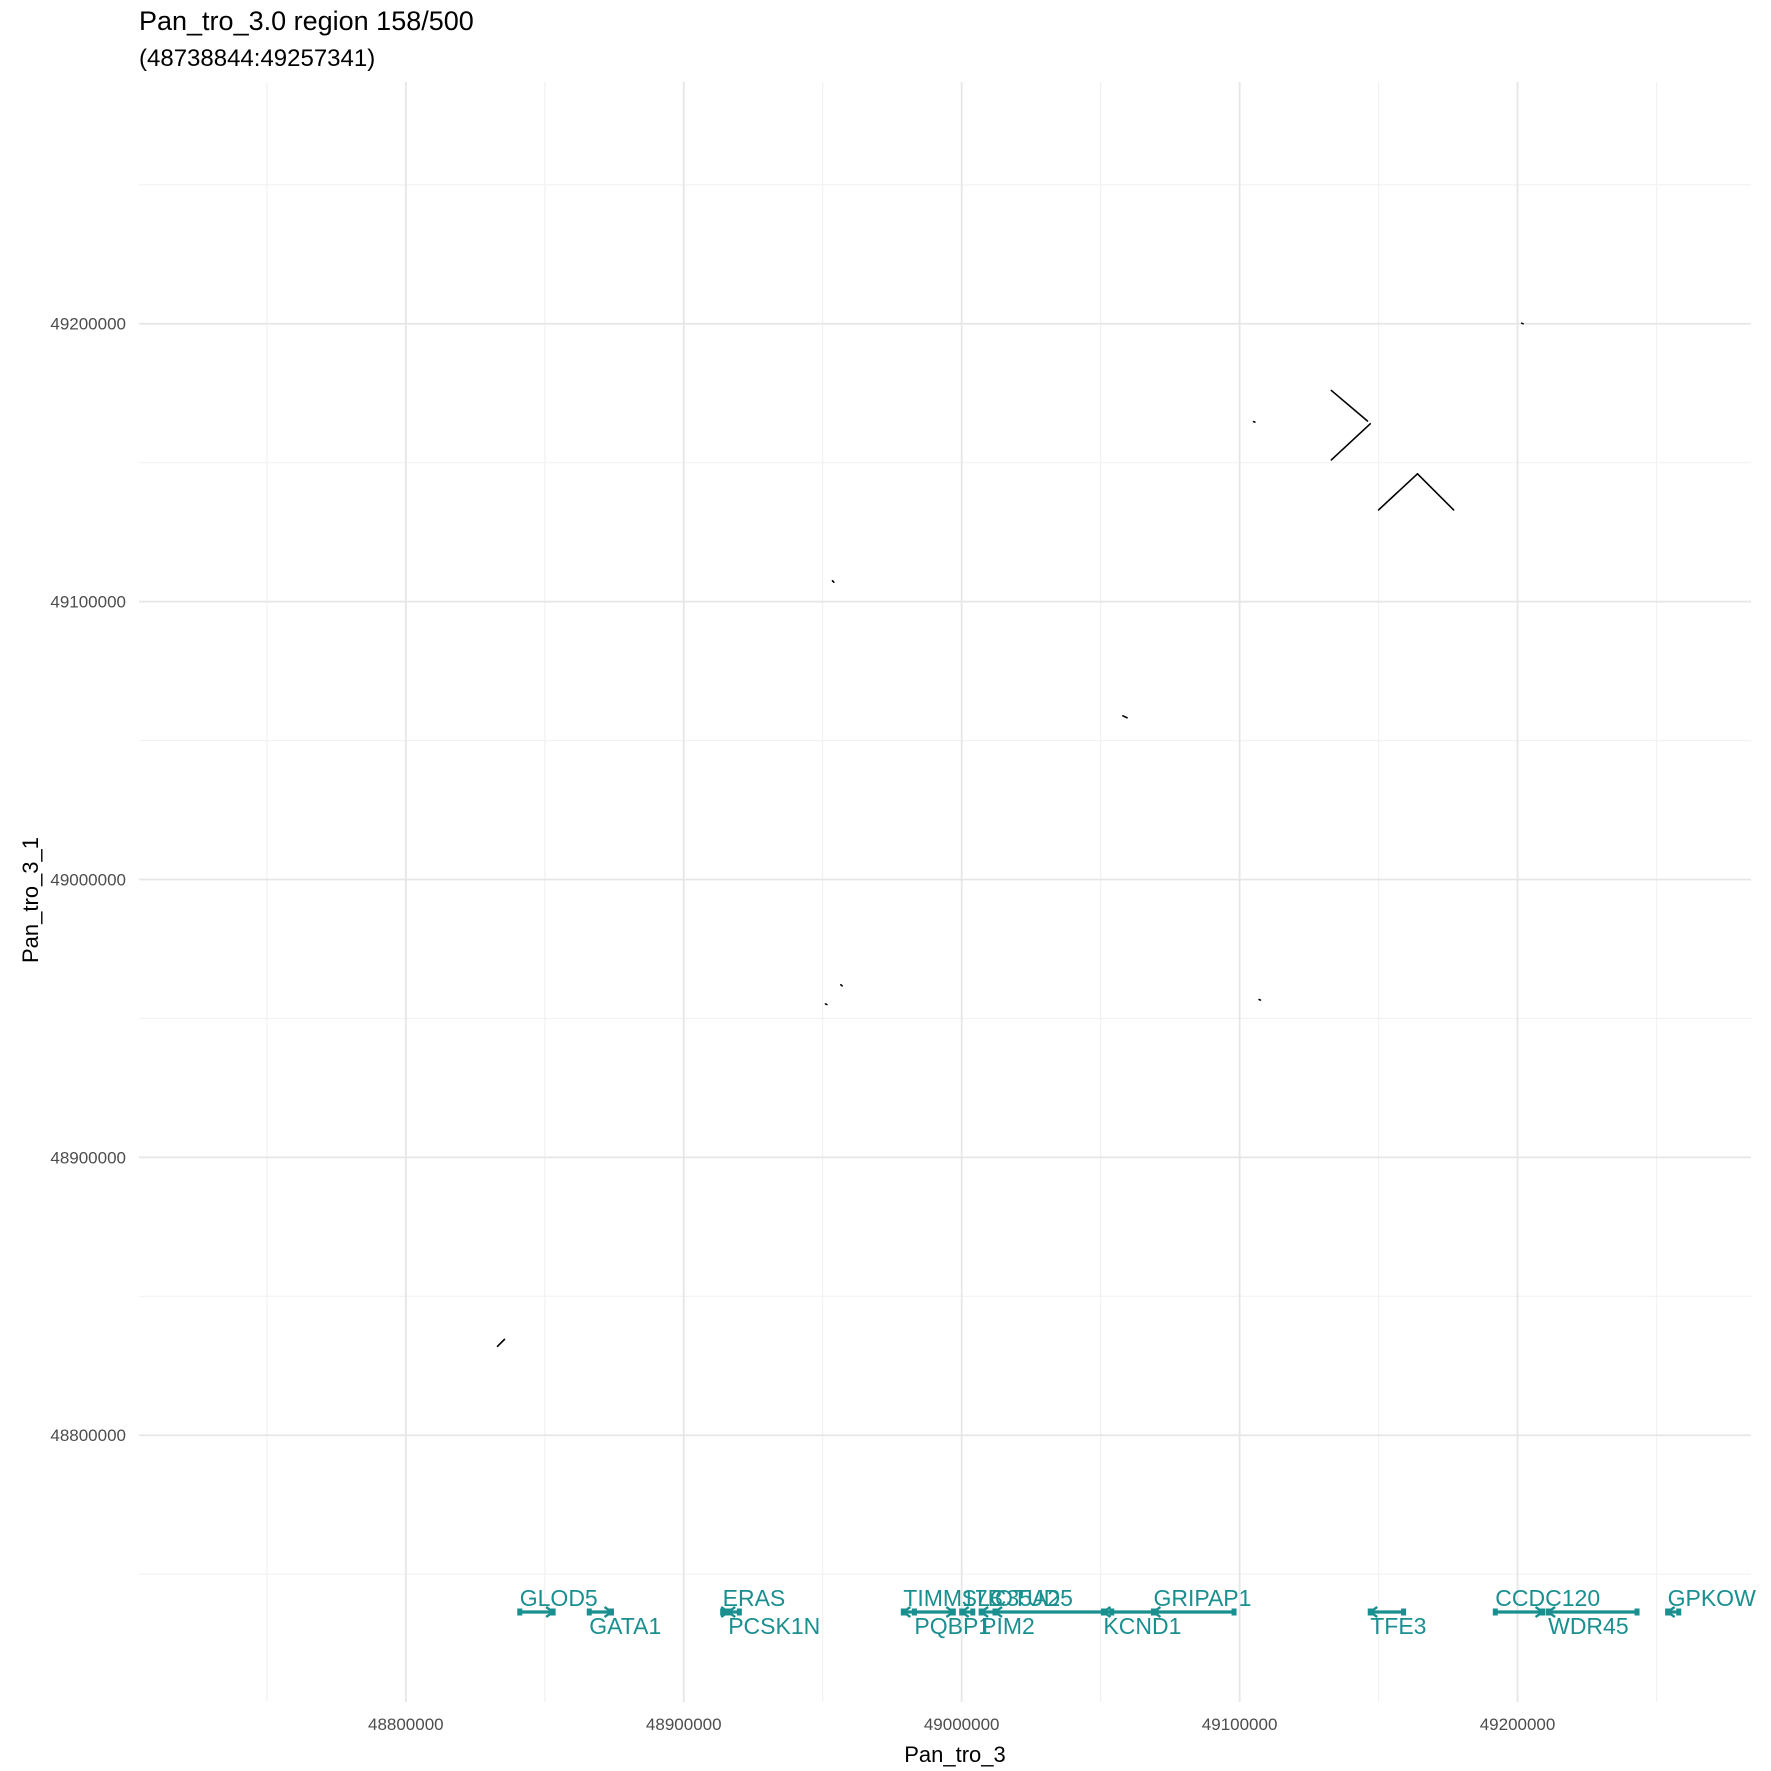 The height and width of the screenshot is (1771, 1771). Describe the element at coordinates (1240, 1724) in the screenshot. I see `x-tick-label: 49100000` at that location.